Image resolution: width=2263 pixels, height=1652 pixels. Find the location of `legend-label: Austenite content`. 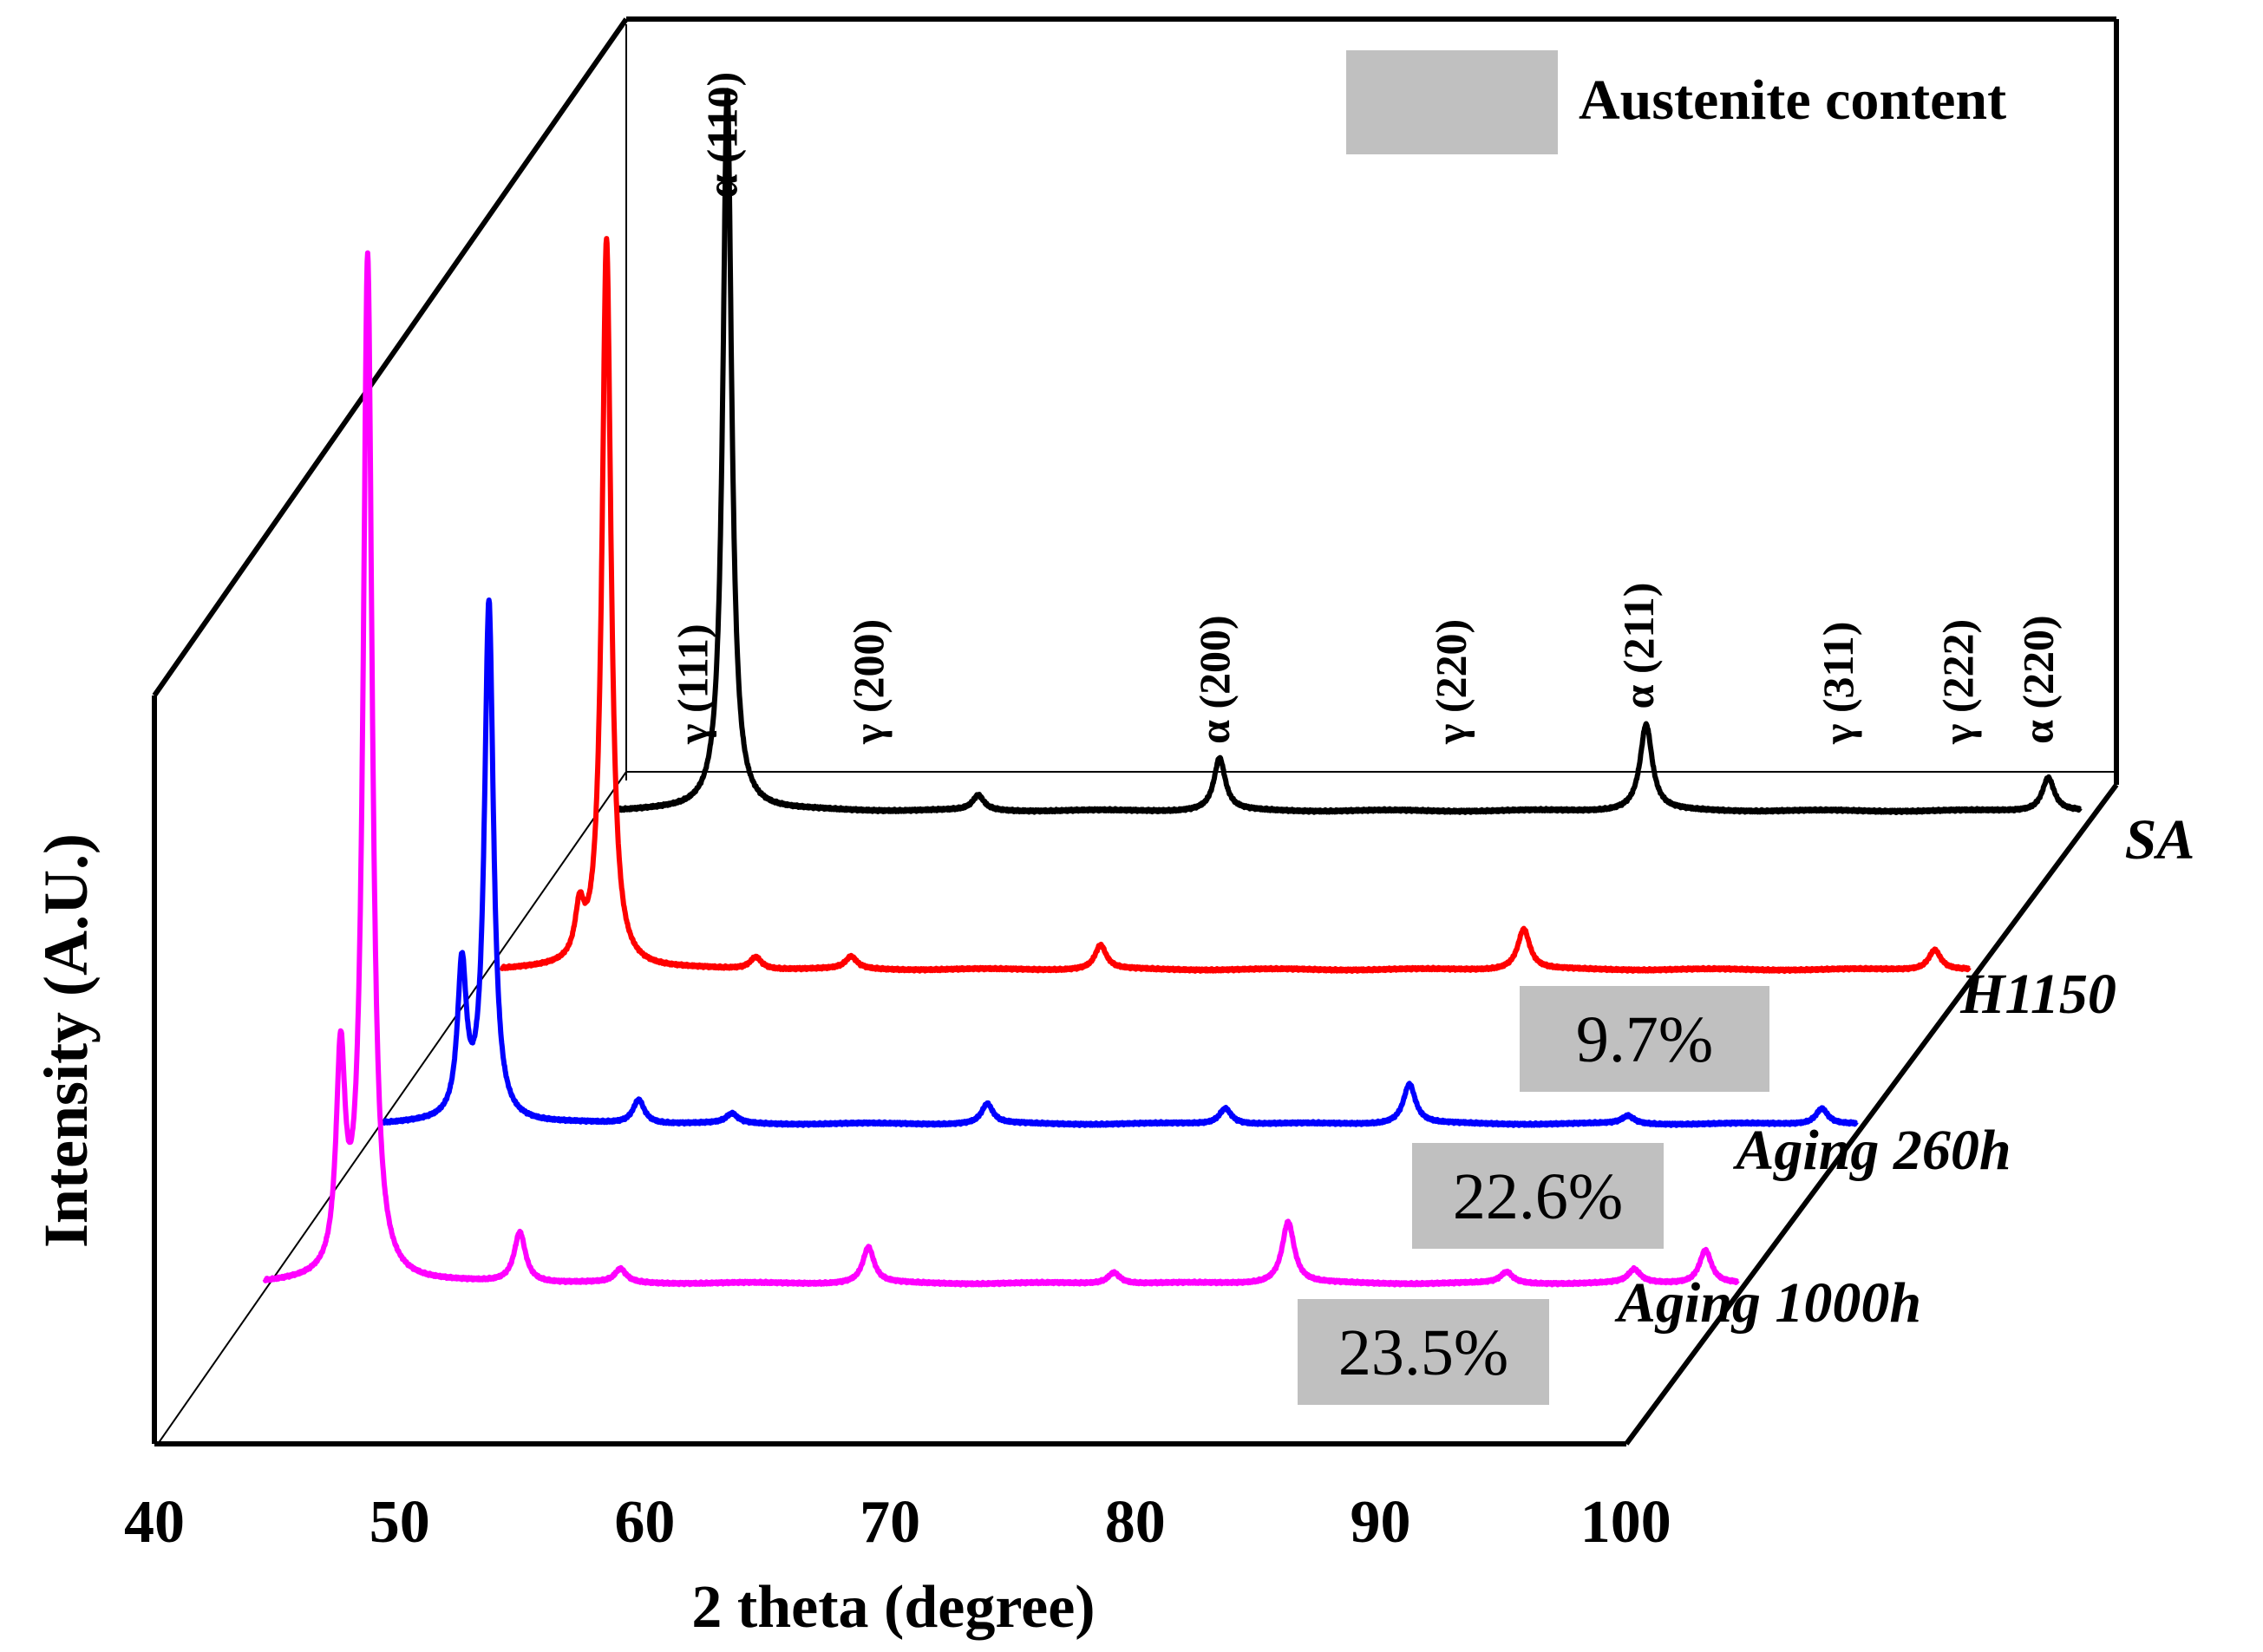

legend-label: Austenite content is located at coordinates (1793, 101).